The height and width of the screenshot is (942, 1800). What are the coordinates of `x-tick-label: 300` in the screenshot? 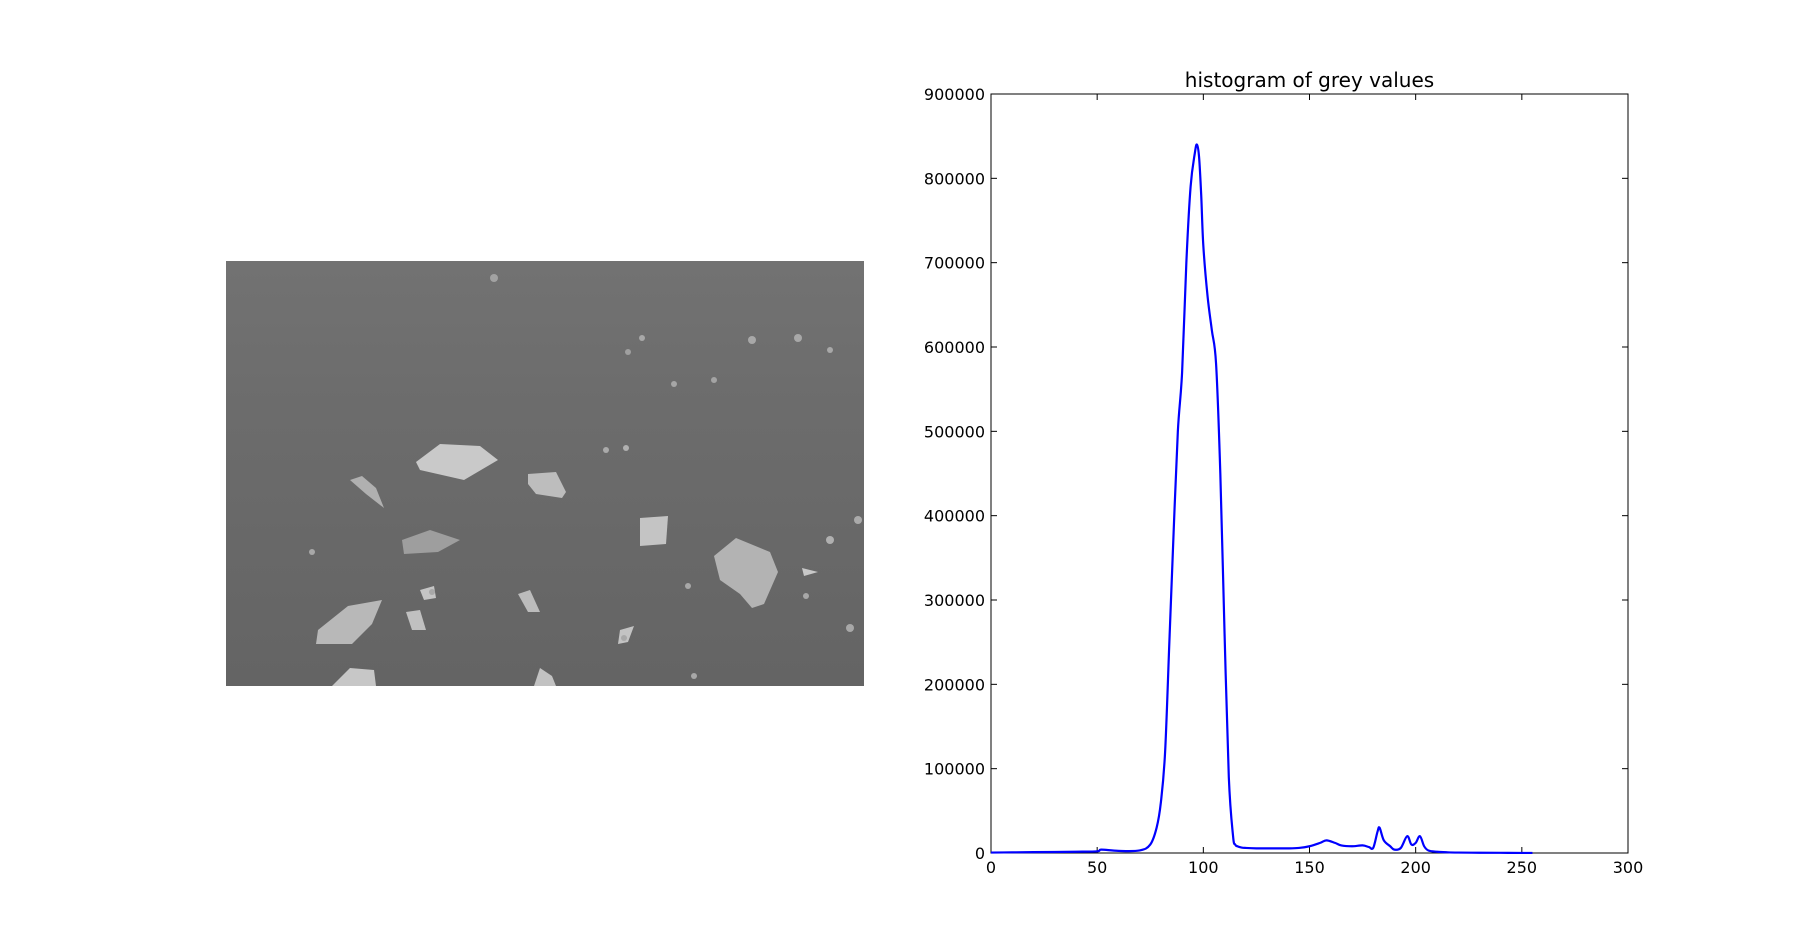 It's located at (1628, 867).